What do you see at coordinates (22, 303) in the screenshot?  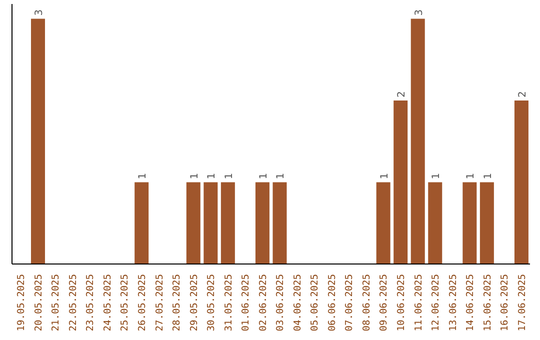 I see `x-tick-label: 19.05.2025` at bounding box center [22, 303].